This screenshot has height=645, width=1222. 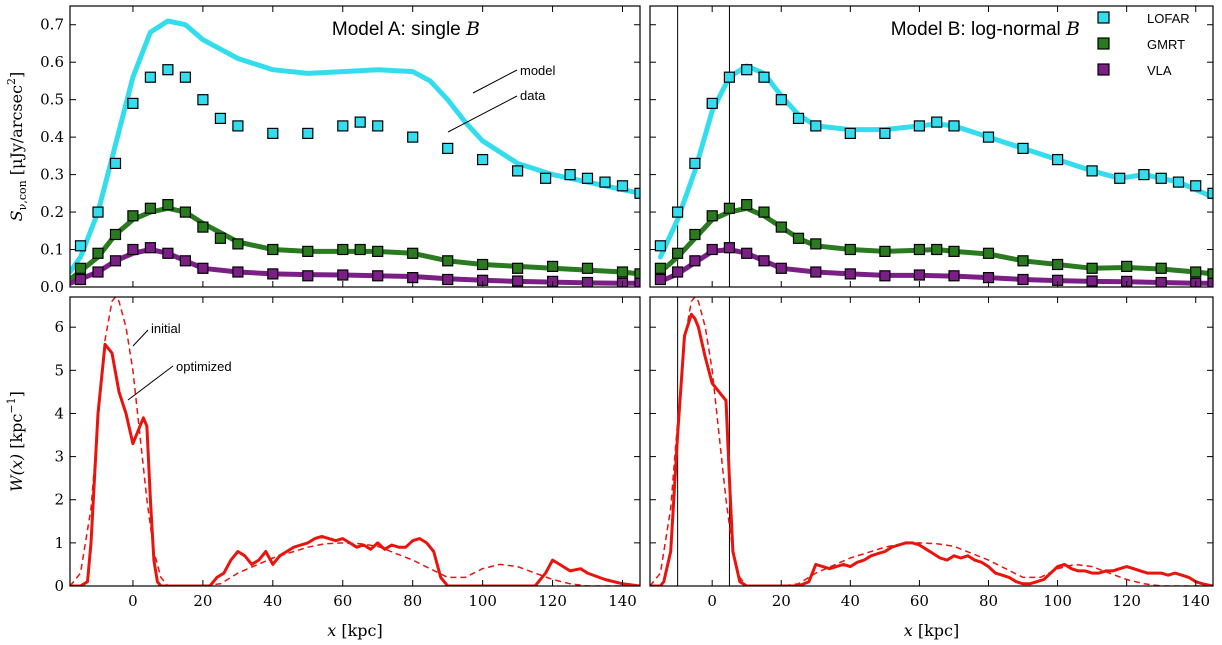 What do you see at coordinates (59, 457) in the screenshot?
I see `y-tick-label: 3` at bounding box center [59, 457].